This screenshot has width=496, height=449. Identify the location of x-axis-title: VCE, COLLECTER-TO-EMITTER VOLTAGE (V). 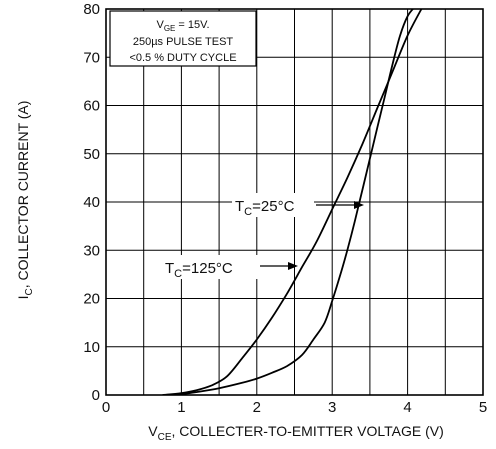
(296, 433).